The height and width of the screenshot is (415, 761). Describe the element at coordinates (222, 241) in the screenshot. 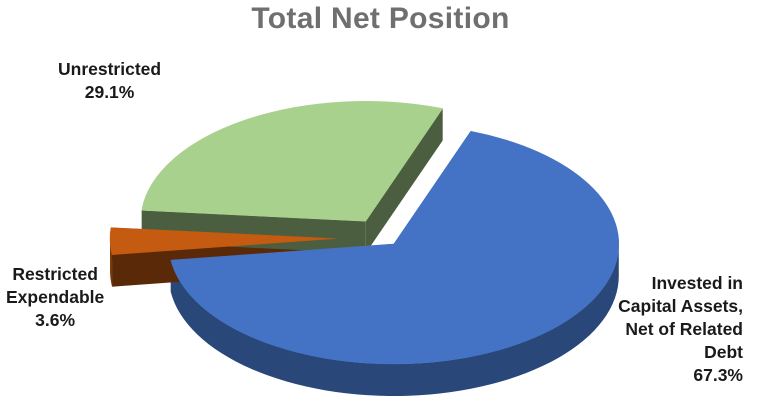

I see `pie-slice-restricted` at that location.